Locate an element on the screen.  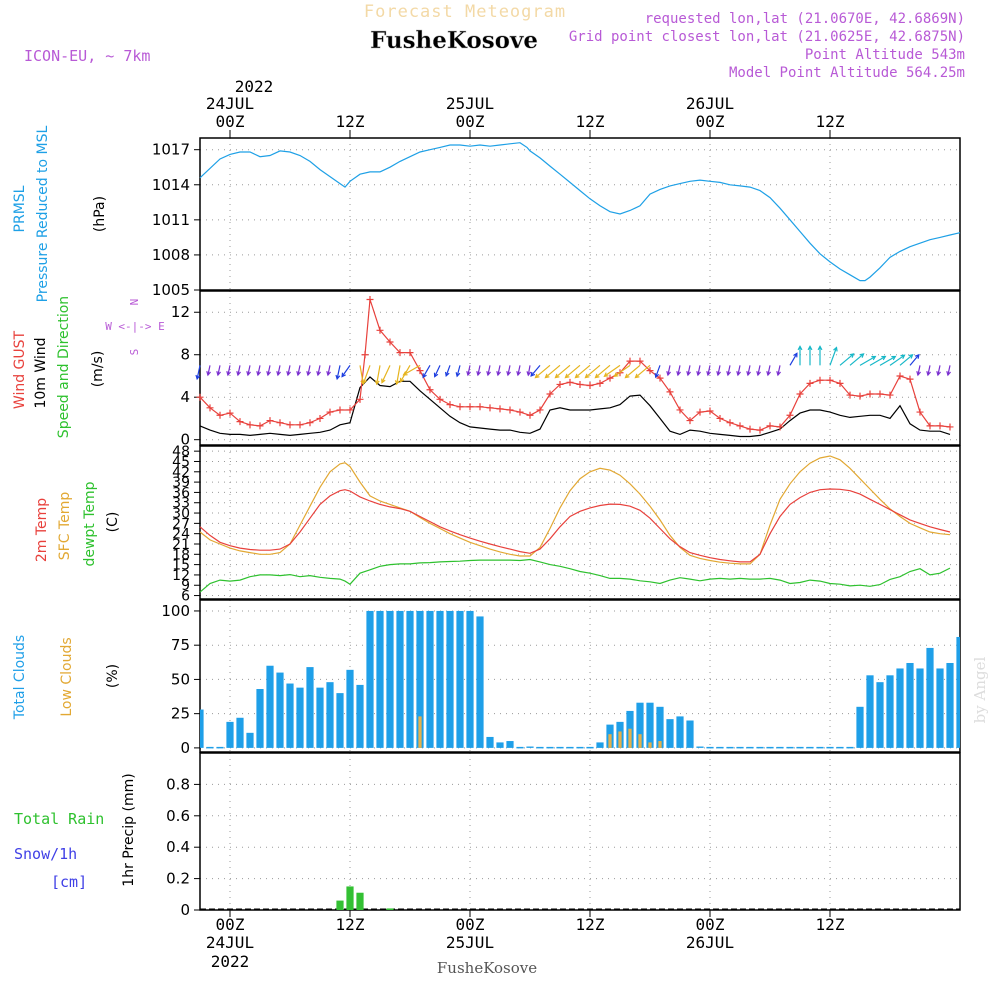
wind-ytick-label: 12 is located at coordinates (180, 312).